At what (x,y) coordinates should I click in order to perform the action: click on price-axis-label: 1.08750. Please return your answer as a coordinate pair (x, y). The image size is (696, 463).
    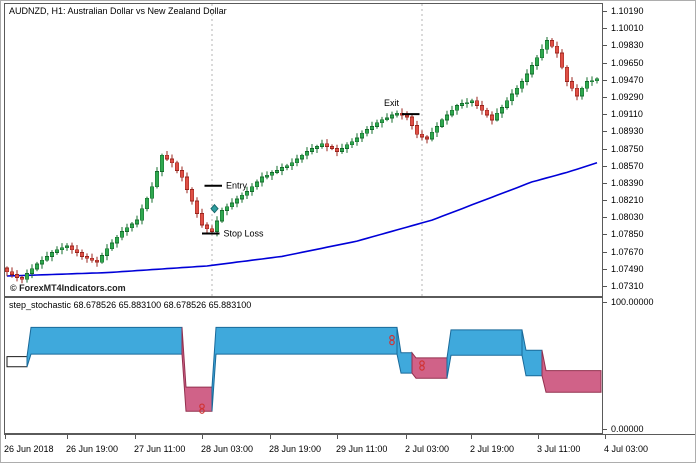
    Looking at the image, I should click on (627, 149).